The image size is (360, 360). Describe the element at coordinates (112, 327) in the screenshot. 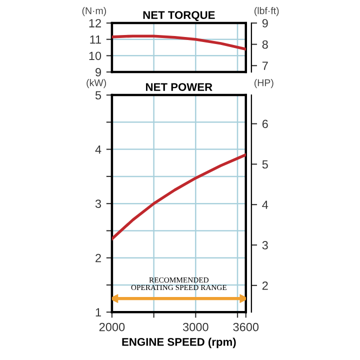

I see `x-tick-label: 2000` at that location.